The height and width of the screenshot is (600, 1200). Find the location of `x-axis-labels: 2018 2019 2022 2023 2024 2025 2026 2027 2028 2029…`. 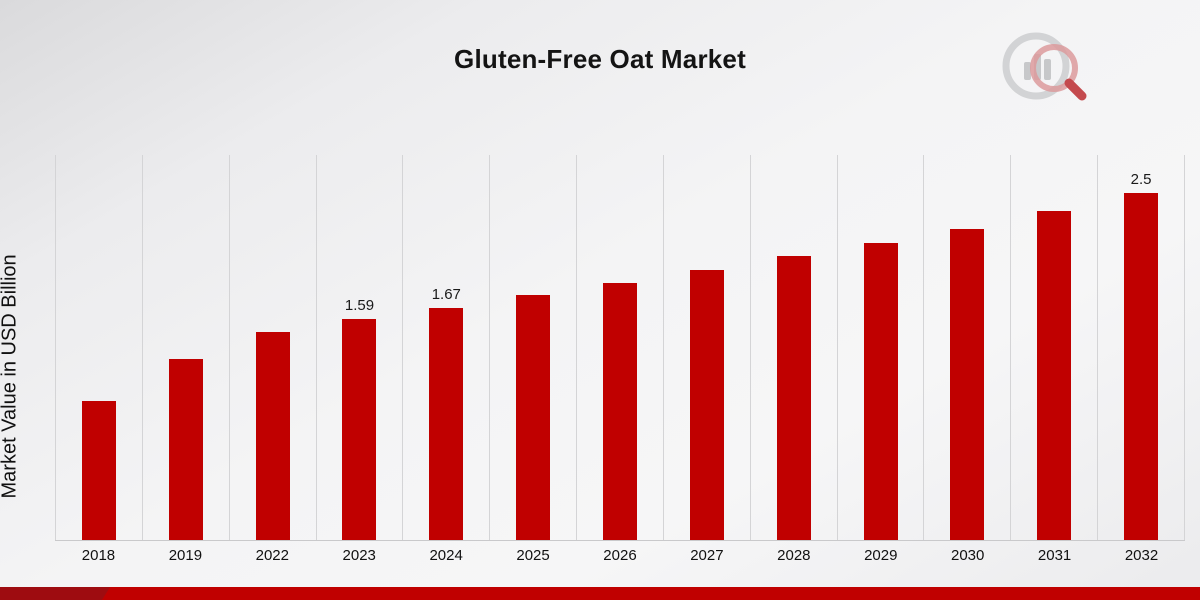

x-axis-labels: 2018 2019 2022 2023 2024 2025 2026 2027 2028 2029… is located at coordinates (620, 555).